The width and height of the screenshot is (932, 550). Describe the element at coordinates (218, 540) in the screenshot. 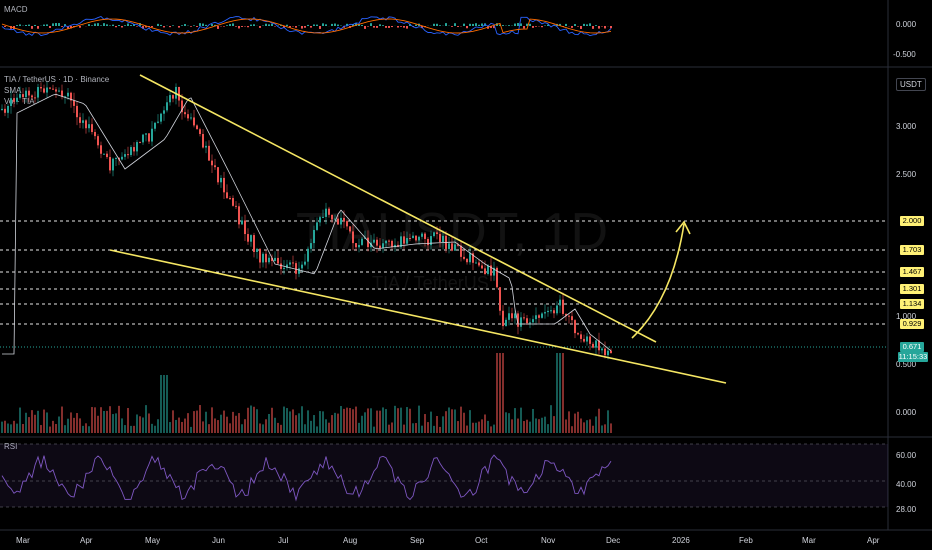

I see `time-tick-jun: Jun` at that location.